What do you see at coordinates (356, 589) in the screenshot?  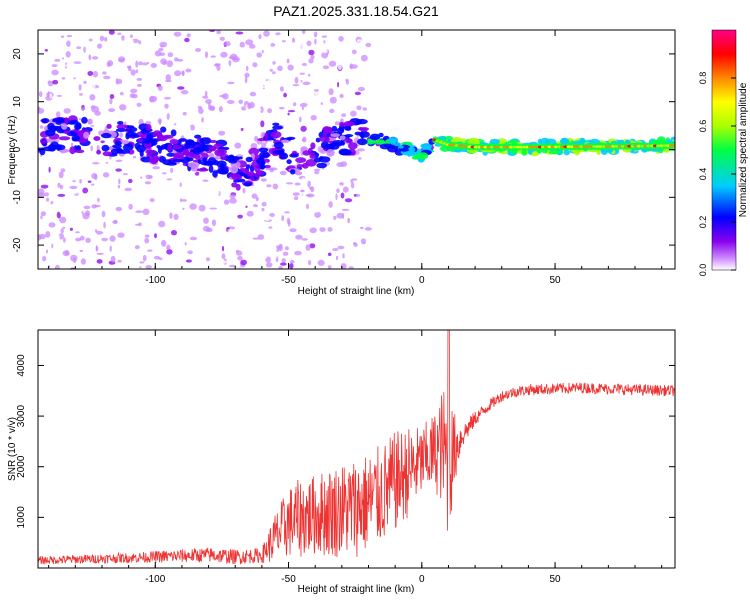 I see `snr-xlabel: Height of straight line (km)` at bounding box center [356, 589].